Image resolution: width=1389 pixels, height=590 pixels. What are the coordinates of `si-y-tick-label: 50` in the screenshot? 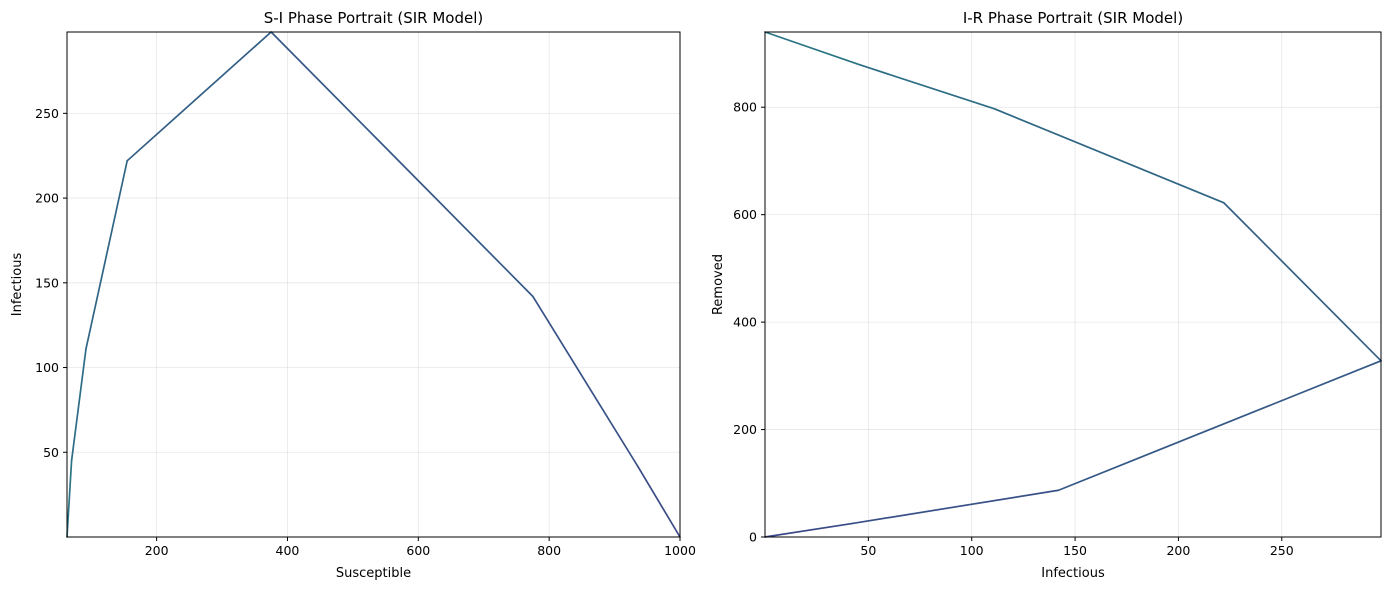 It's located at (51, 452).